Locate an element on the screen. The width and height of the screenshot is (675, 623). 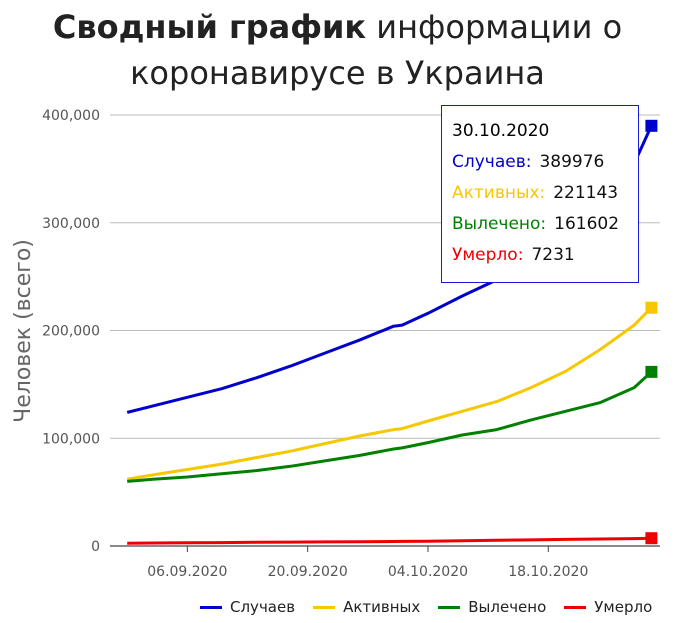
tooltip-value: 389976 is located at coordinates (572, 162).